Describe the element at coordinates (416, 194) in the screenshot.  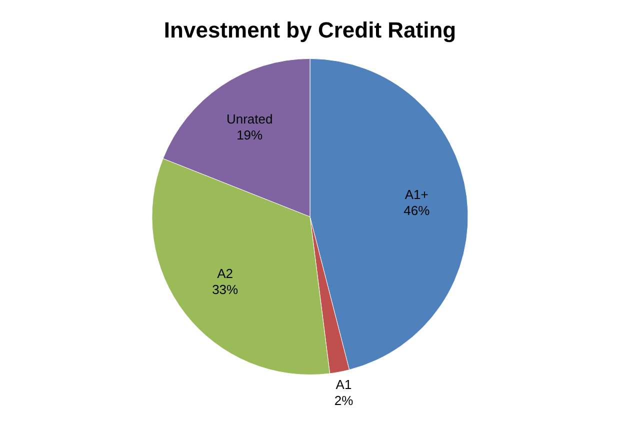
I see `slice-label: A1+` at that location.